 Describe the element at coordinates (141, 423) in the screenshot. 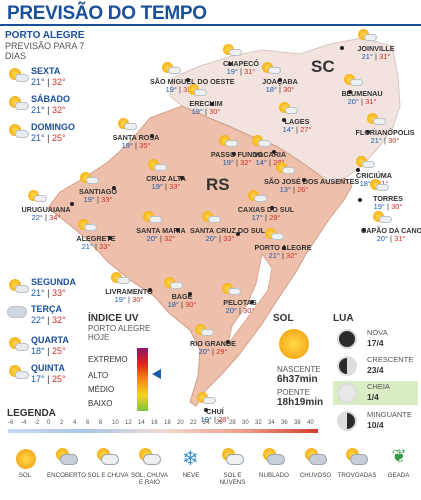

I see `scale-tick-label: 14` at that location.